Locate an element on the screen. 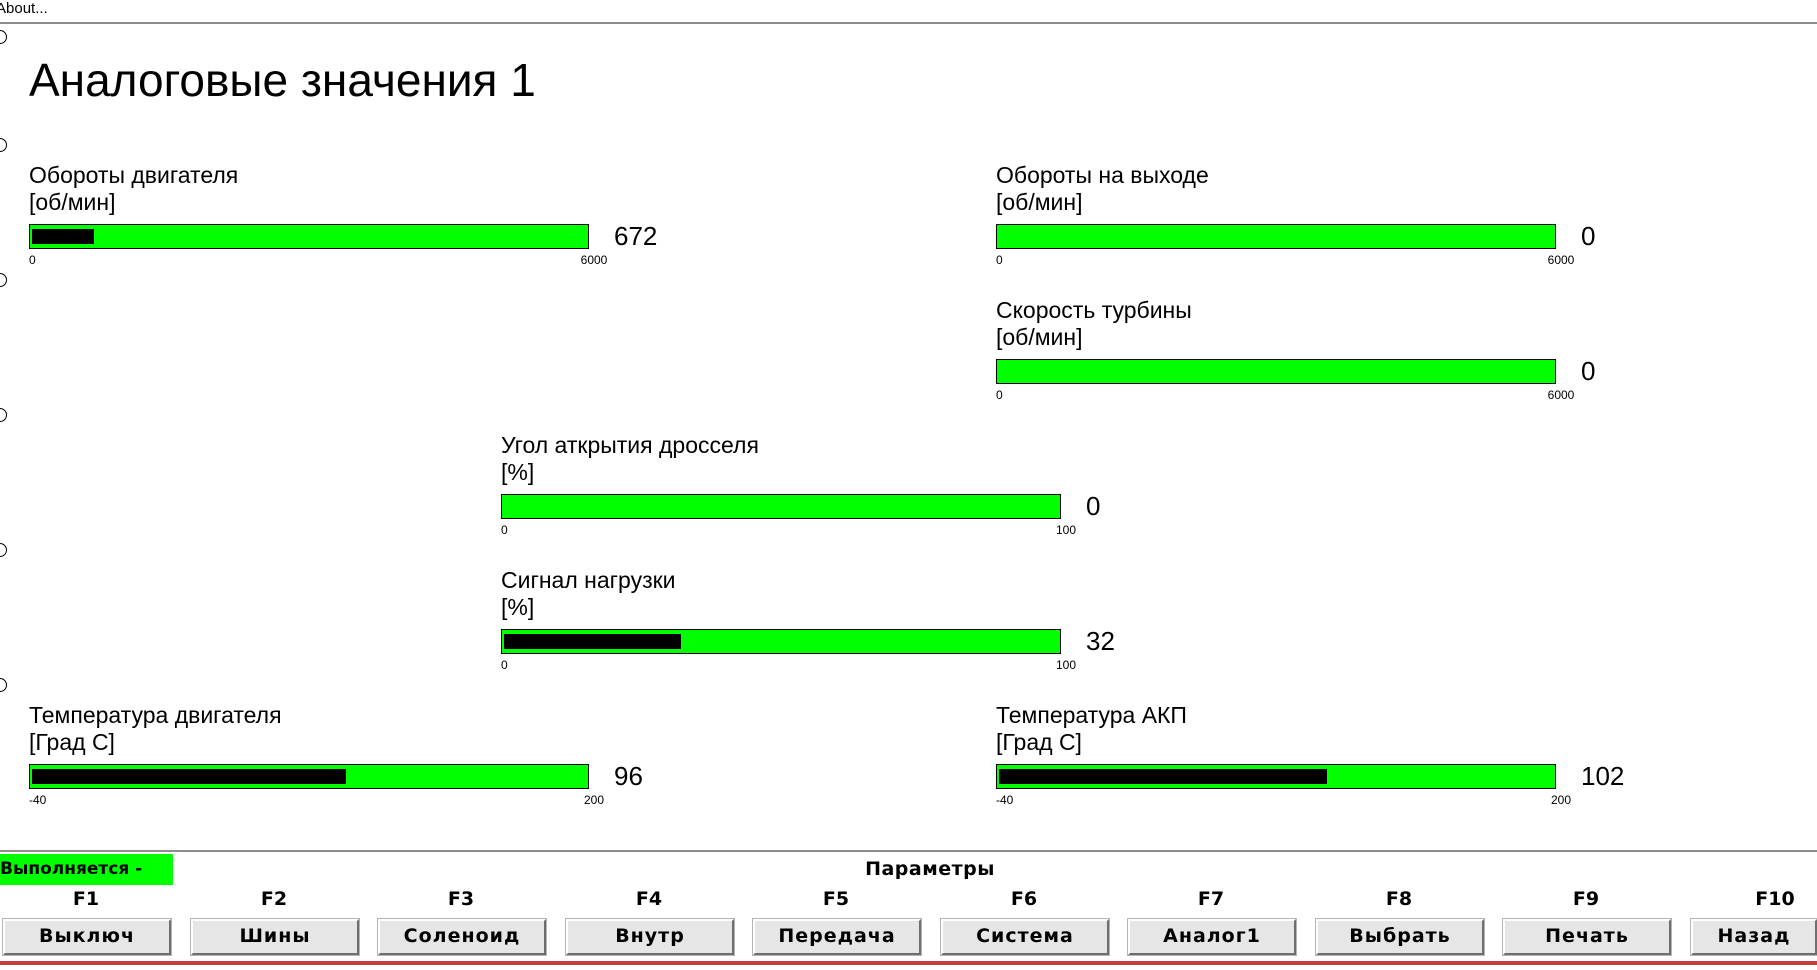  back-button: Назад is located at coordinates (1754, 937).